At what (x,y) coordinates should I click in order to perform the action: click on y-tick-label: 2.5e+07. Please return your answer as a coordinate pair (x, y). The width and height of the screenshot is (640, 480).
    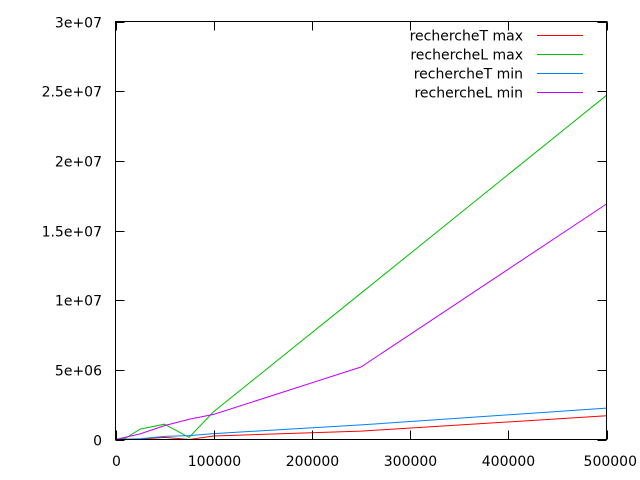
    Looking at the image, I should click on (72, 93).